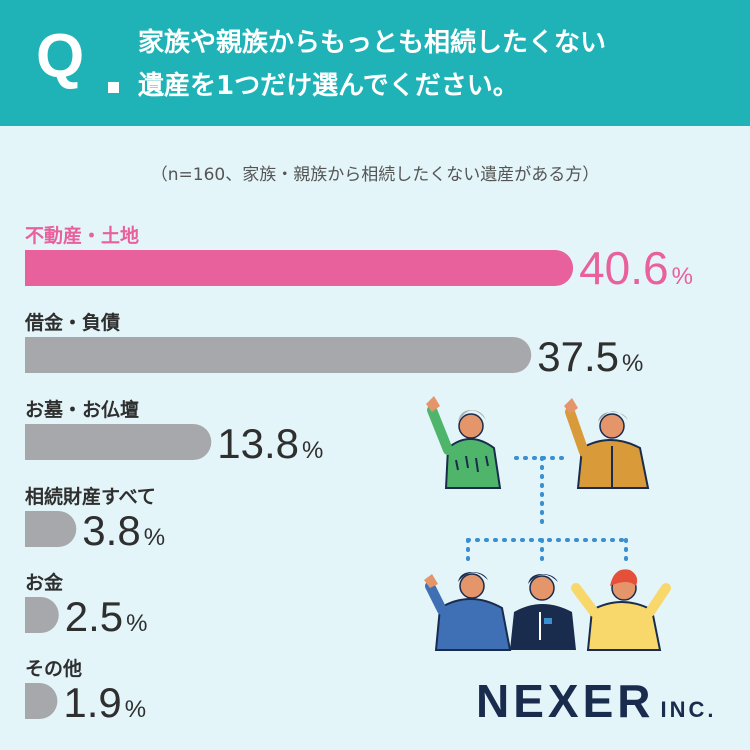 The width and height of the screenshot is (750, 750). What do you see at coordinates (624, 268) in the screenshot?
I see `value-number: 40.6` at bounding box center [624, 268].